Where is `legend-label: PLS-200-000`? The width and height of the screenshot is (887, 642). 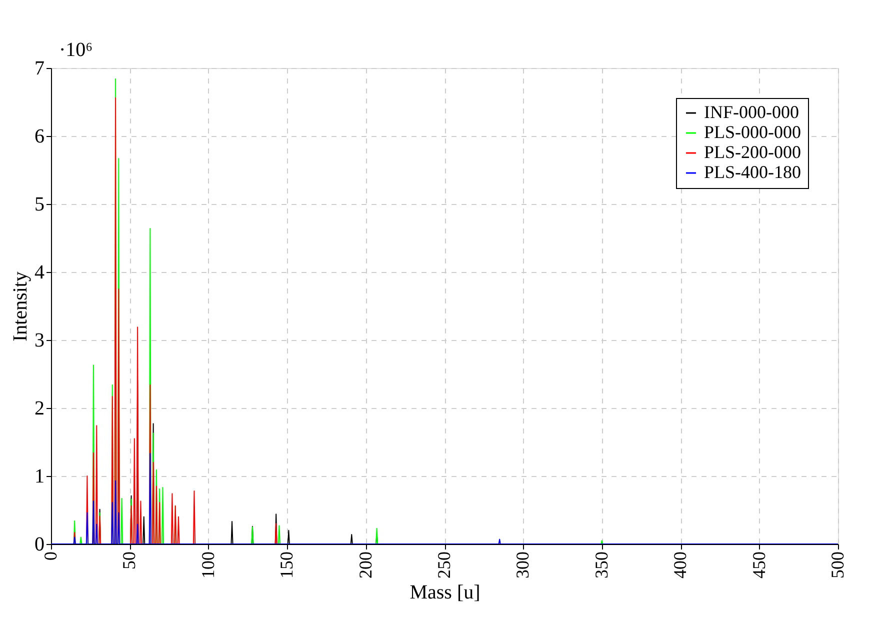 legend-label: PLS-200-000 is located at coordinates (753, 152).